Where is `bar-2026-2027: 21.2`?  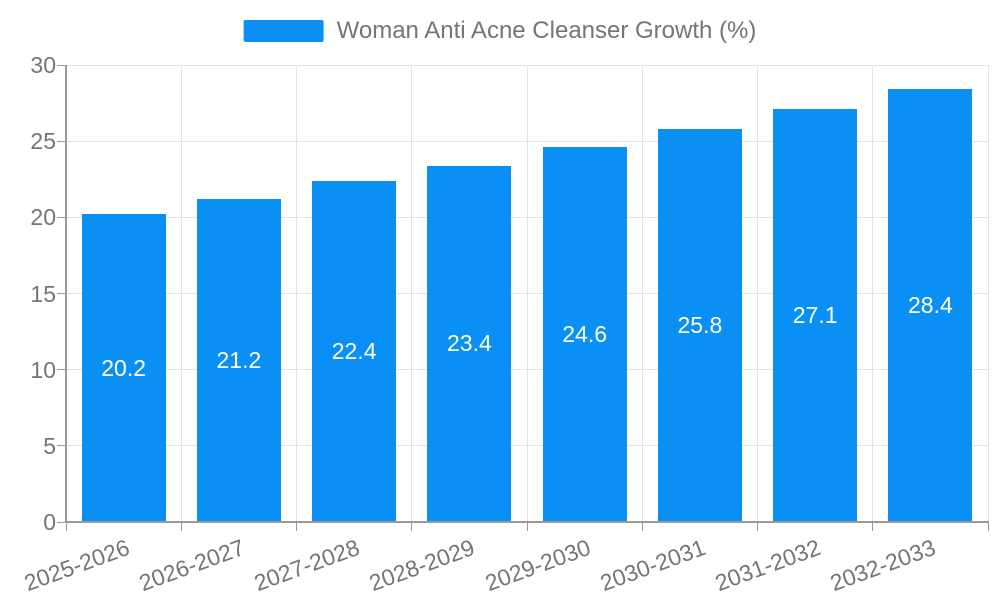
bar-2026-2027: 21.2 is located at coordinates (238, 360).